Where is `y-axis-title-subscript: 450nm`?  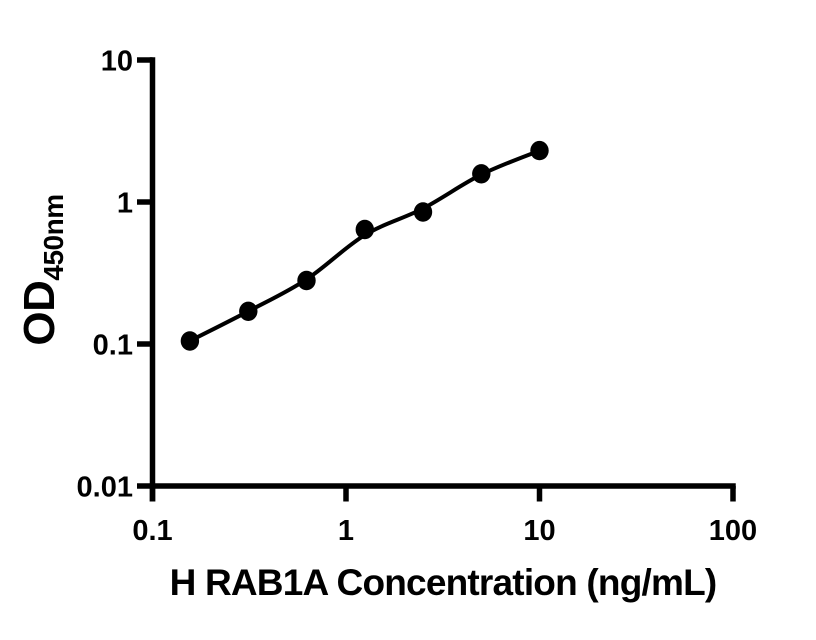
y-axis-title-subscript: 450nm is located at coordinates (53, 237).